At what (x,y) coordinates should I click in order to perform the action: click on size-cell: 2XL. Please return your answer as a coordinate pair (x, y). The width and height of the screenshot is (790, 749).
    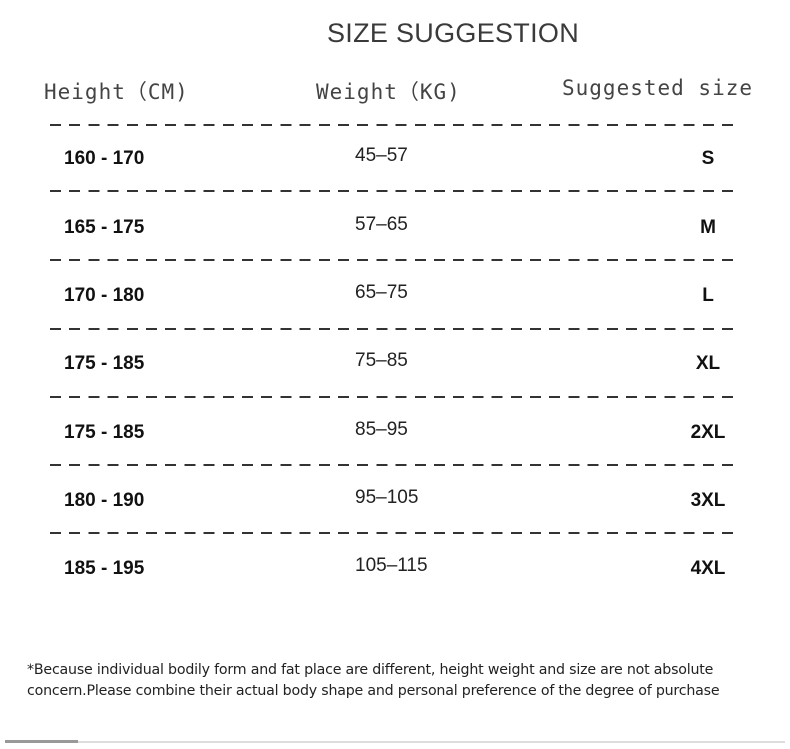
    Looking at the image, I should click on (708, 432).